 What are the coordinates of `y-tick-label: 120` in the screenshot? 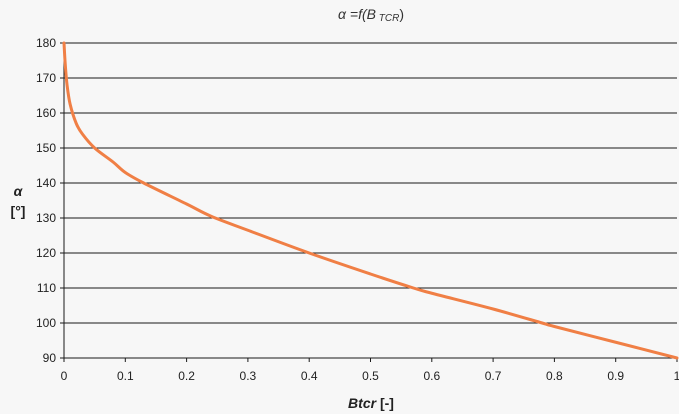 It's located at (46, 253).